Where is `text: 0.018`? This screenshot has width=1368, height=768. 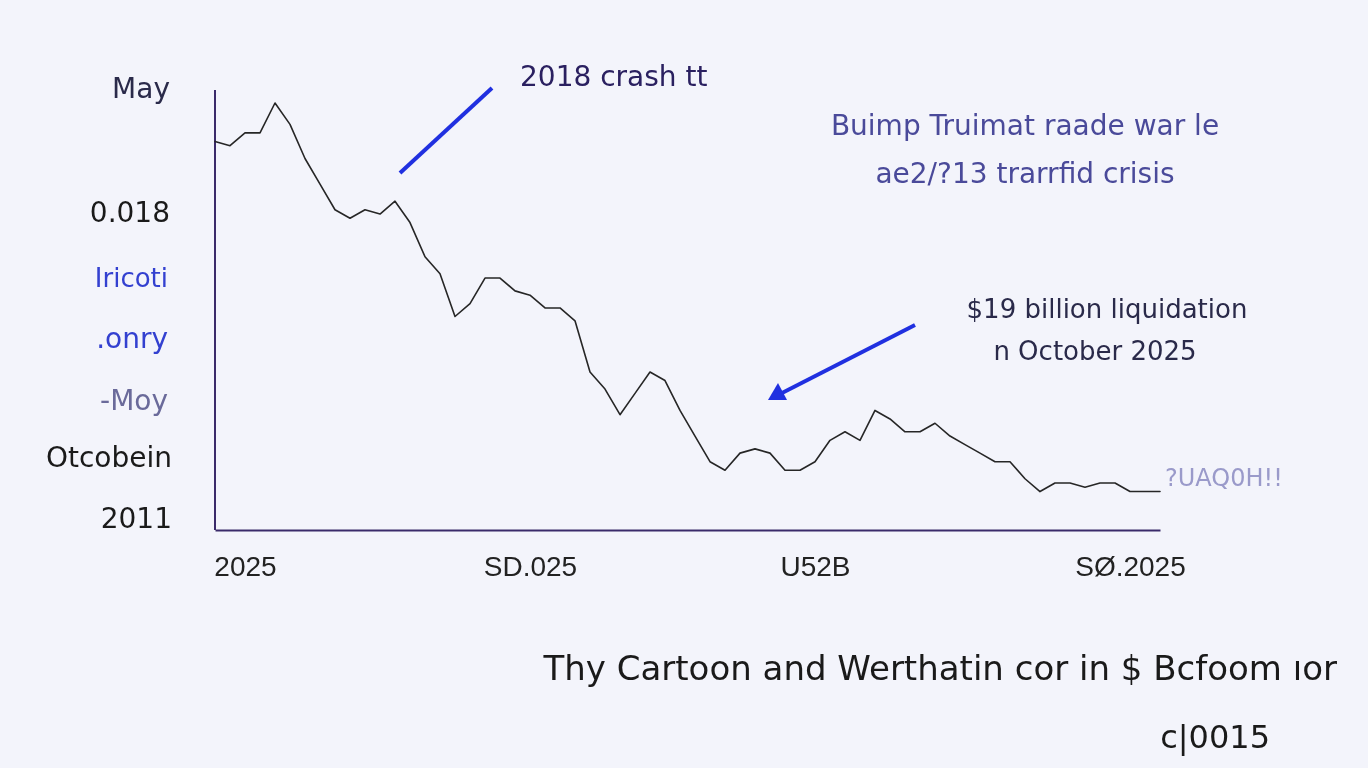
text: 0.018 is located at coordinates (129, 212).